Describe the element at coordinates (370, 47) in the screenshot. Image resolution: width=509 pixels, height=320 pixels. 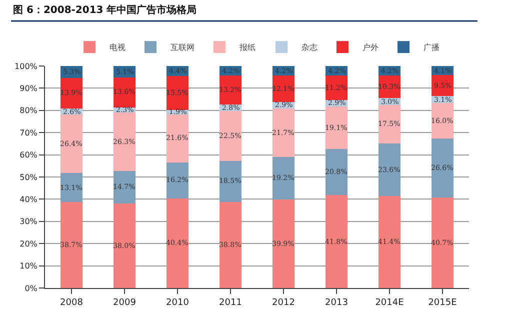
I see `legend-label: 户外` at that location.